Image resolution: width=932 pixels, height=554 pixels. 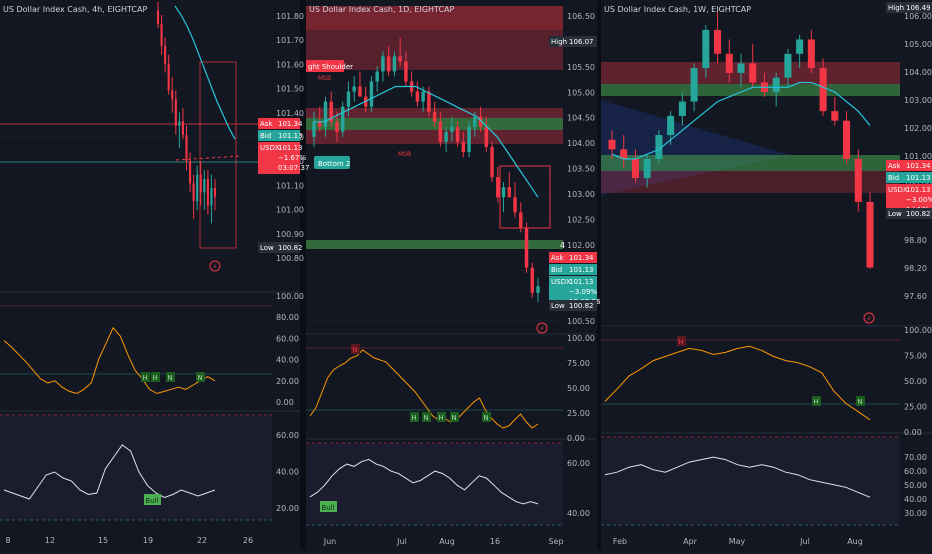 I want to click on time-tick-label: Sep, so click(x=555, y=541).